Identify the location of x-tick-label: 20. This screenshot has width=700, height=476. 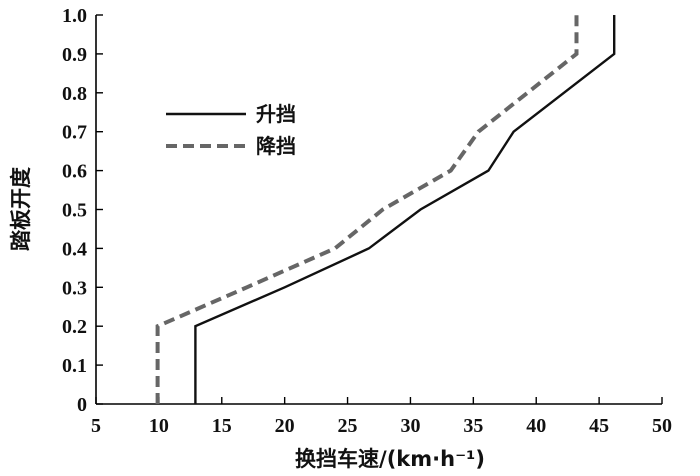
(285, 426).